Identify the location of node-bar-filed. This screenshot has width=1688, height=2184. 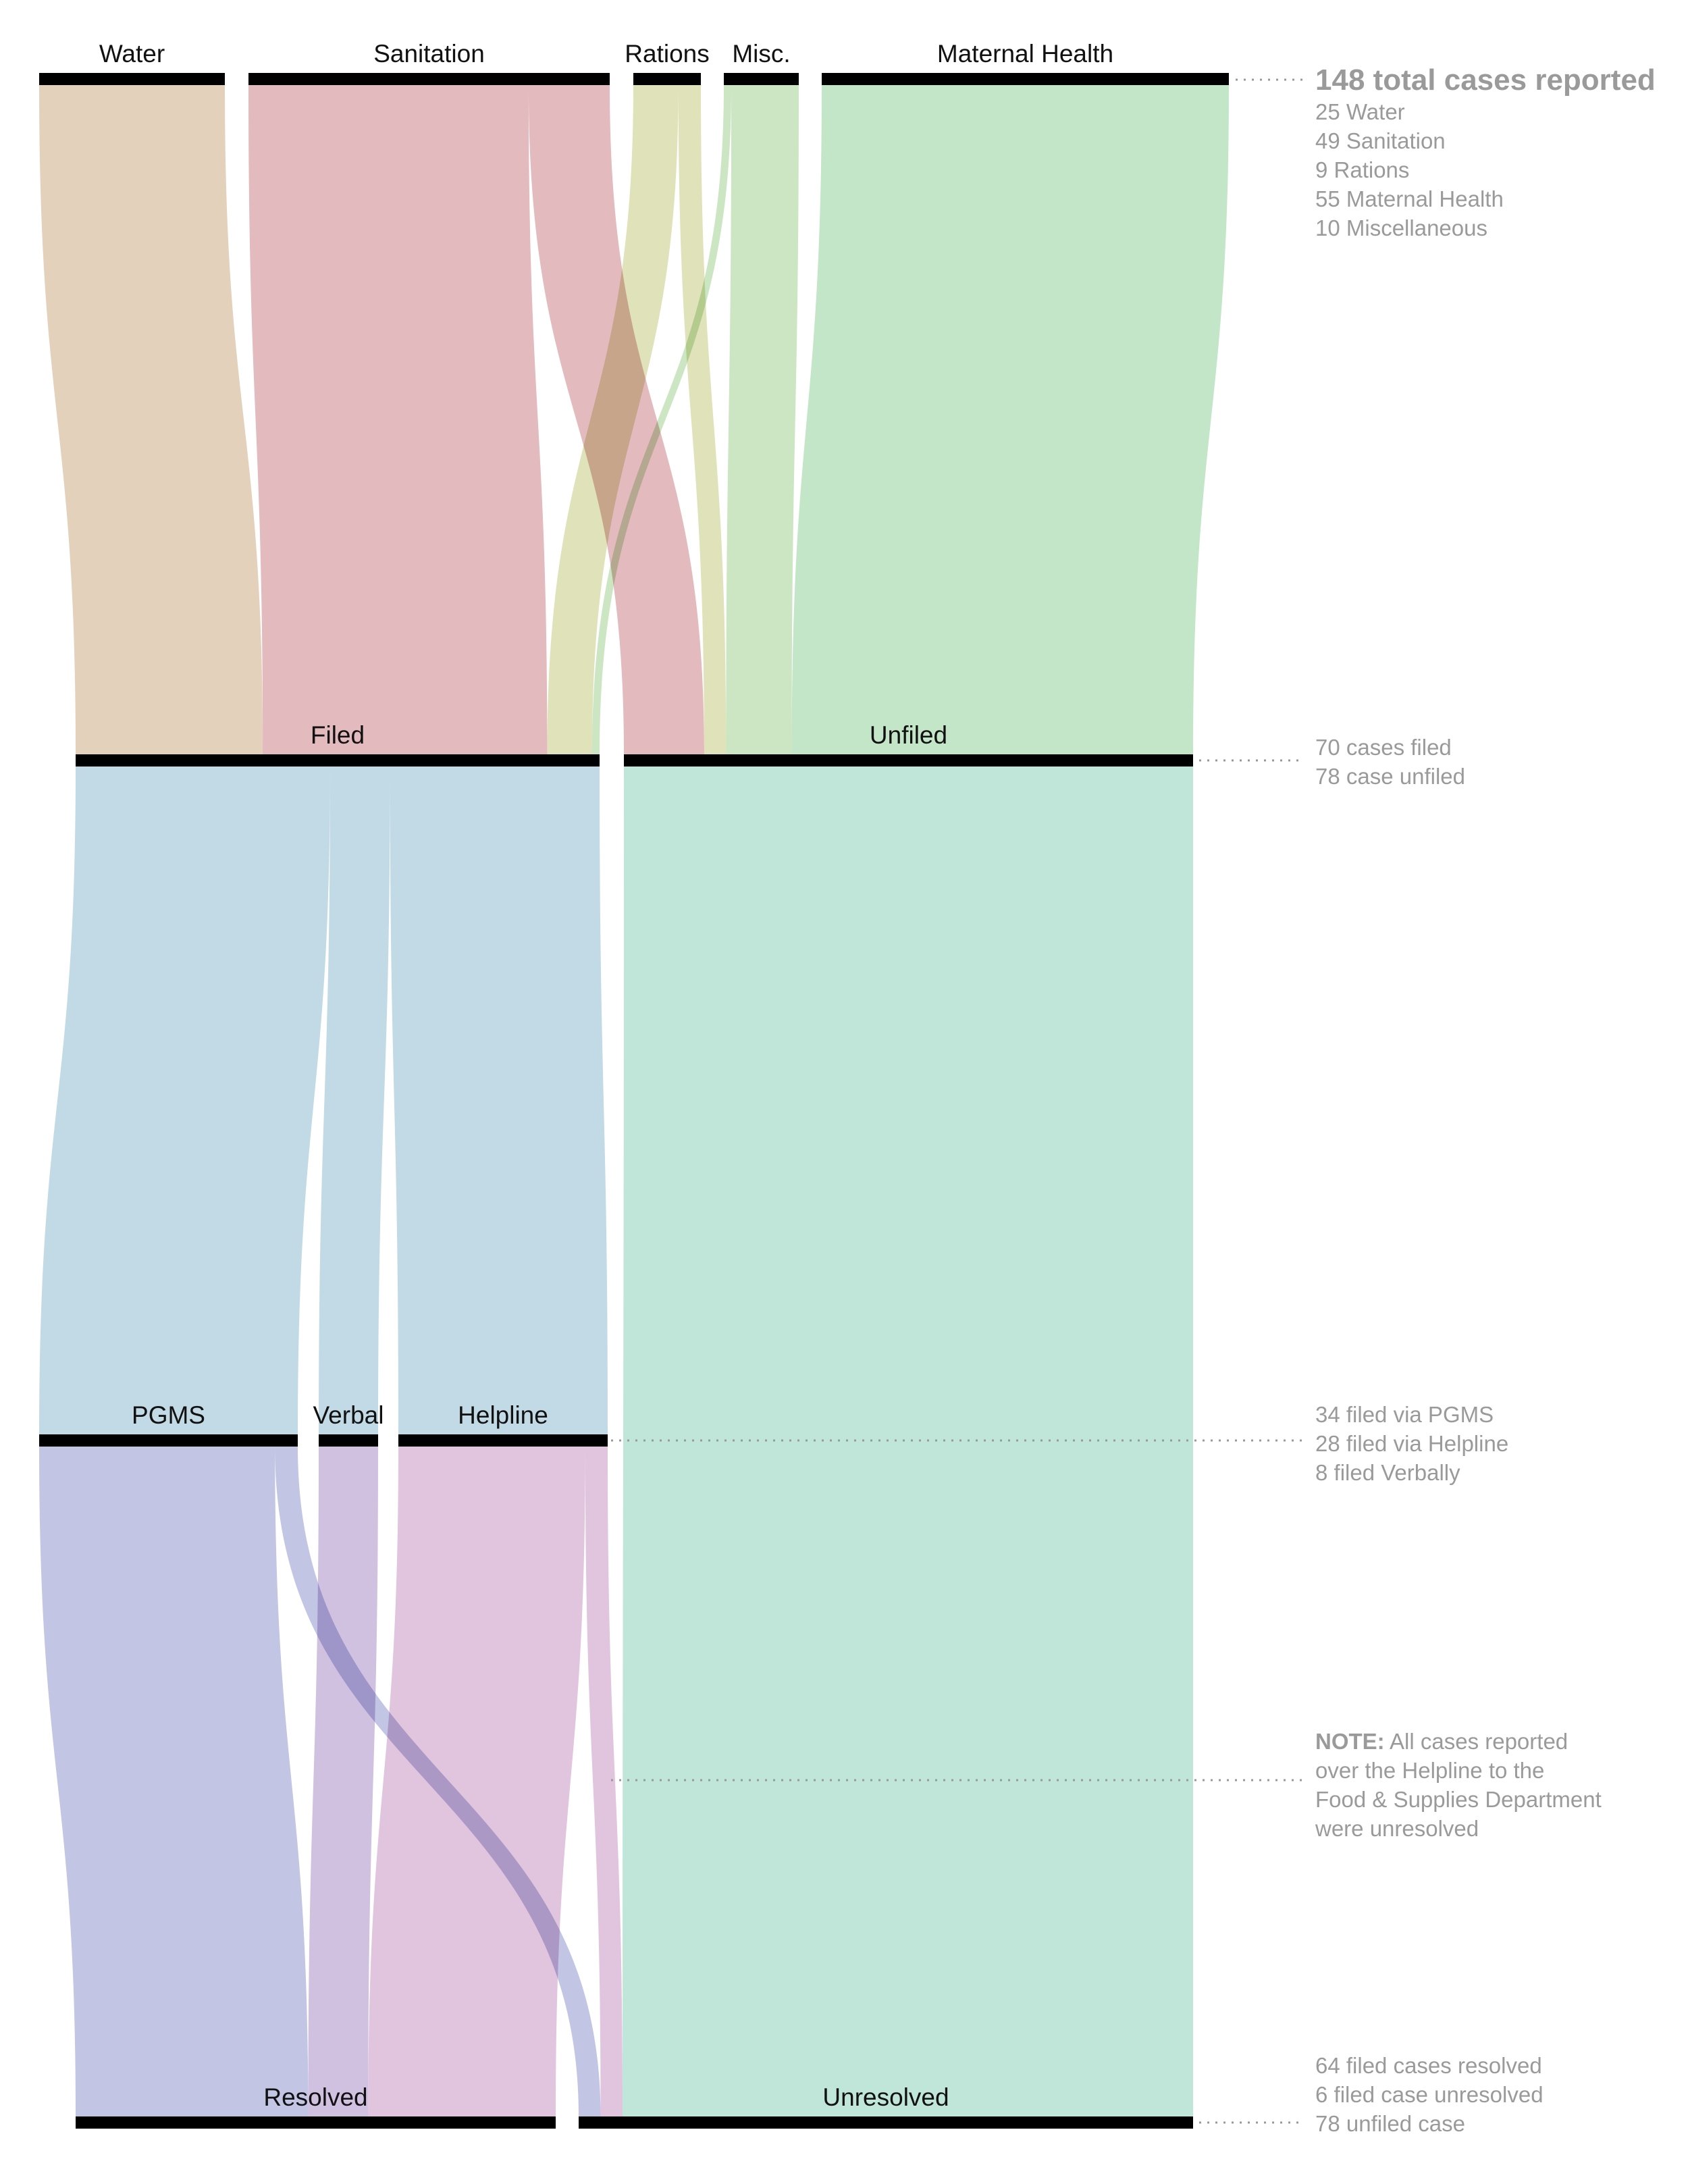
(338, 760).